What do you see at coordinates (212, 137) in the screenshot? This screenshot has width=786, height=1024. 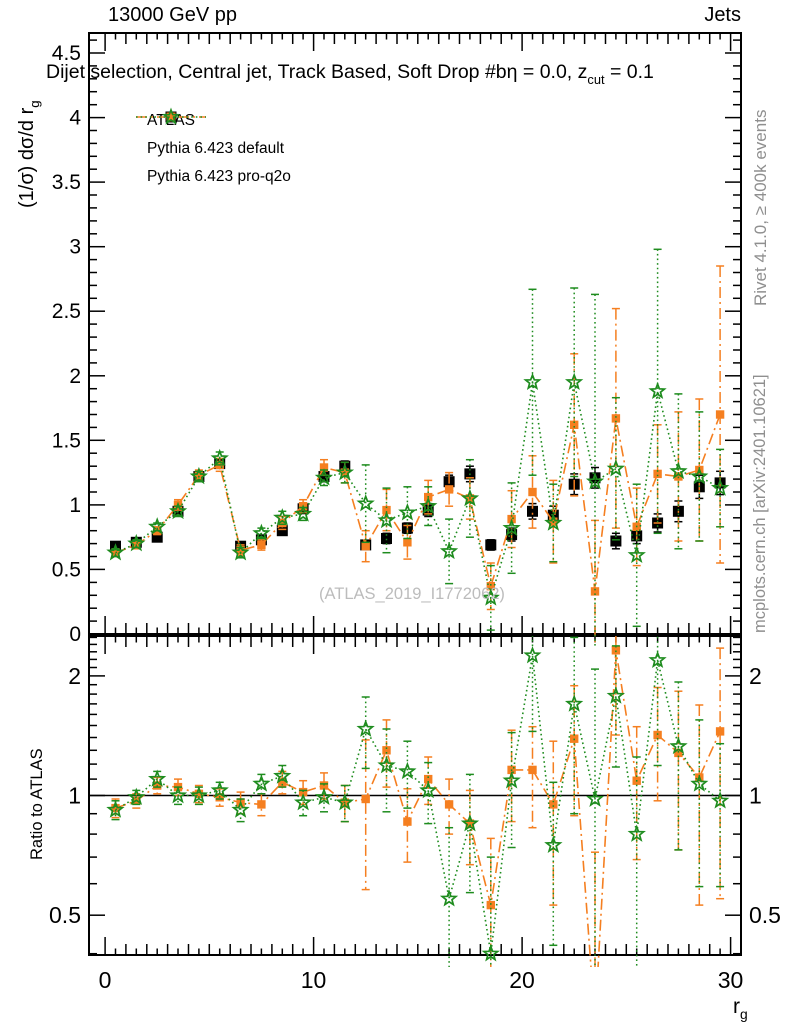 I see `legend-item-pythia-default: Pythia 6.423 default` at bounding box center [212, 137].